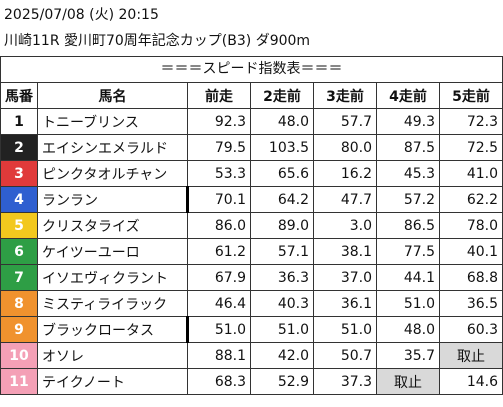  What do you see at coordinates (282, 225) in the screenshot?
I see `speed-index: 89.0` at bounding box center [282, 225].